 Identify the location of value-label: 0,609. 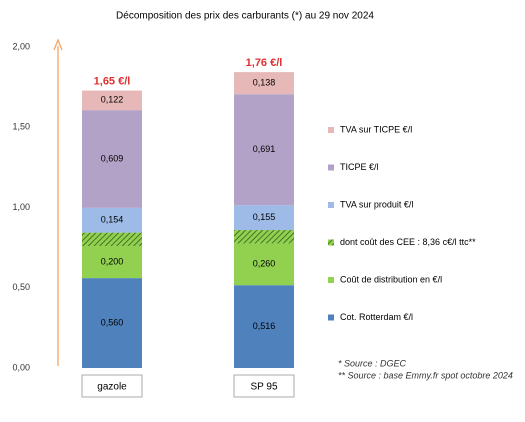
(112, 158).